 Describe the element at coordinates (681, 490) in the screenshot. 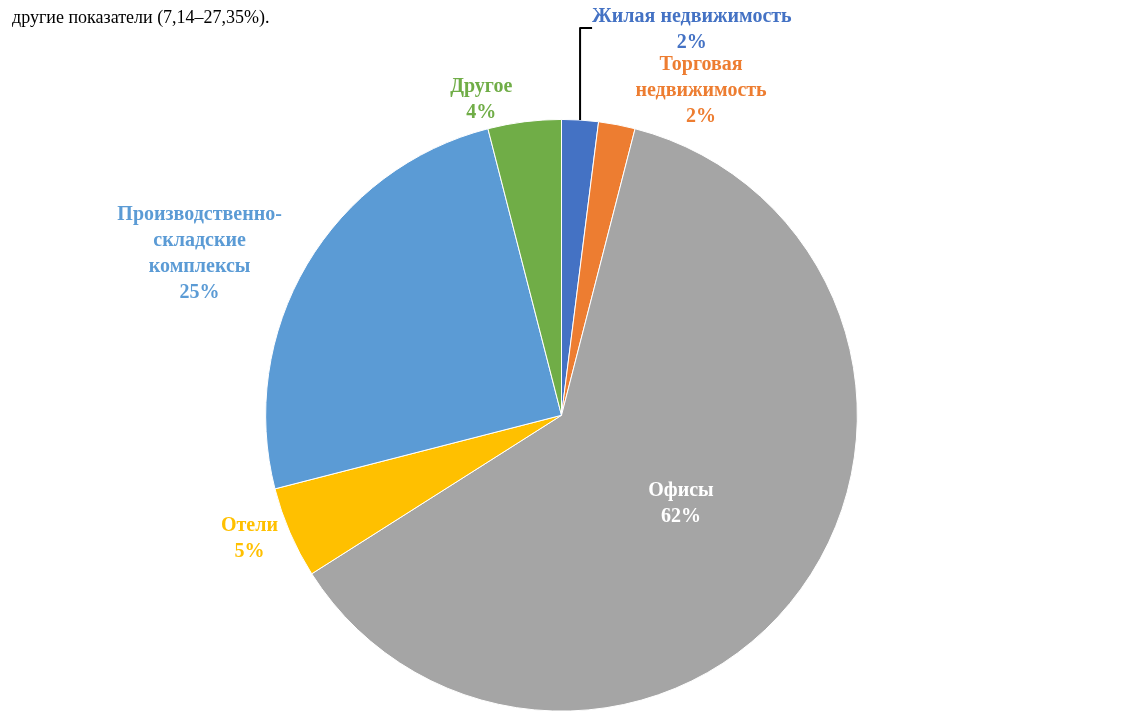

I see `slice-label: Офисы` at that location.